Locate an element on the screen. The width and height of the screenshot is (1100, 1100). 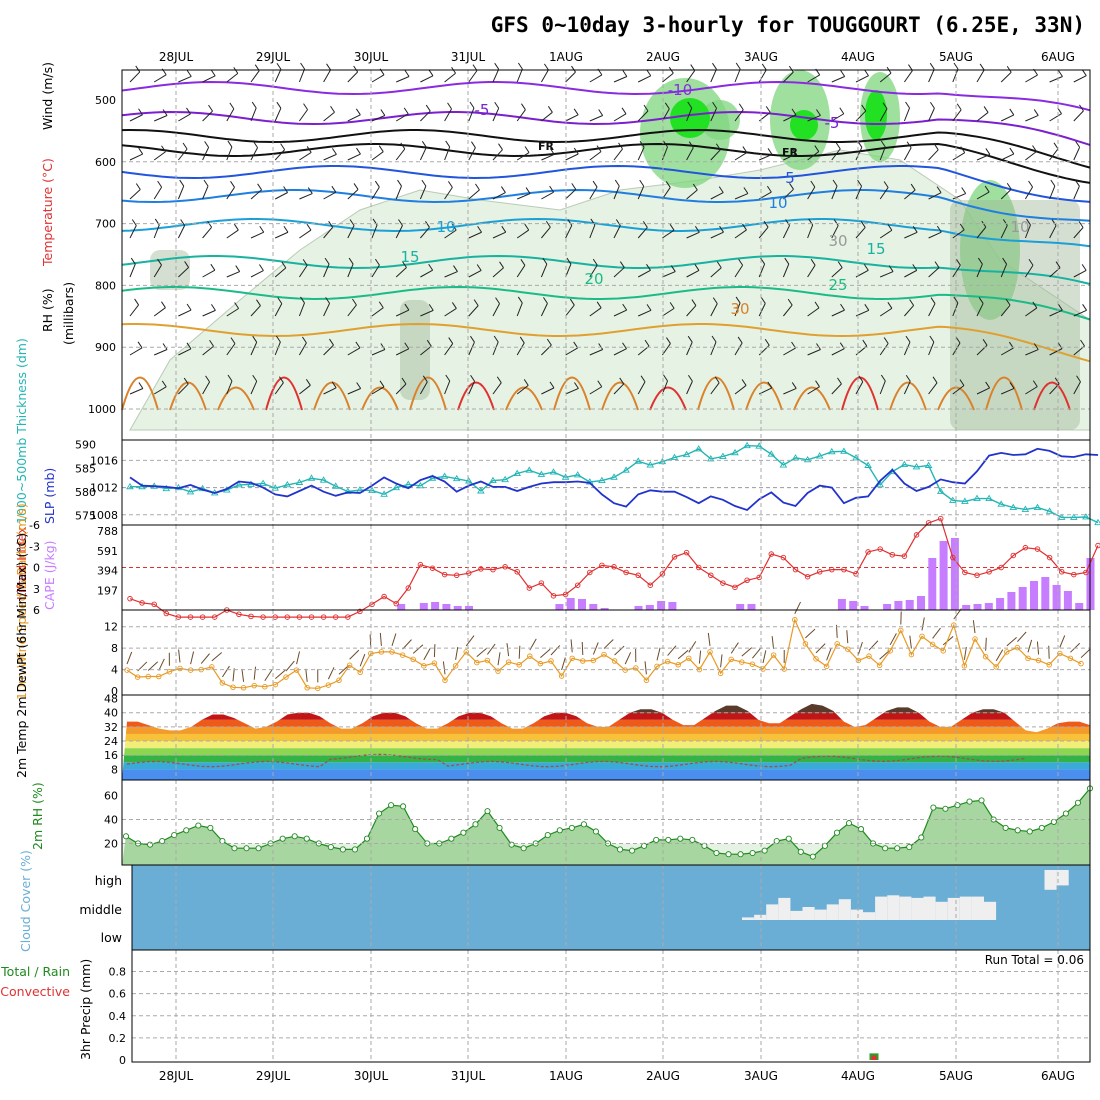
date-label-bottom: 4AUG is located at coordinates (858, 1076).